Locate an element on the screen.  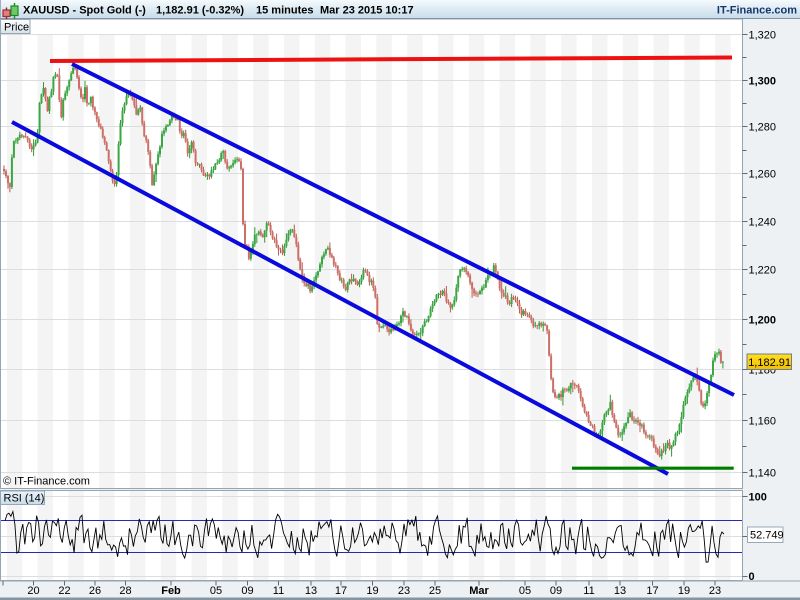
svg-text: 1,240 is located at coordinates (763, 223).